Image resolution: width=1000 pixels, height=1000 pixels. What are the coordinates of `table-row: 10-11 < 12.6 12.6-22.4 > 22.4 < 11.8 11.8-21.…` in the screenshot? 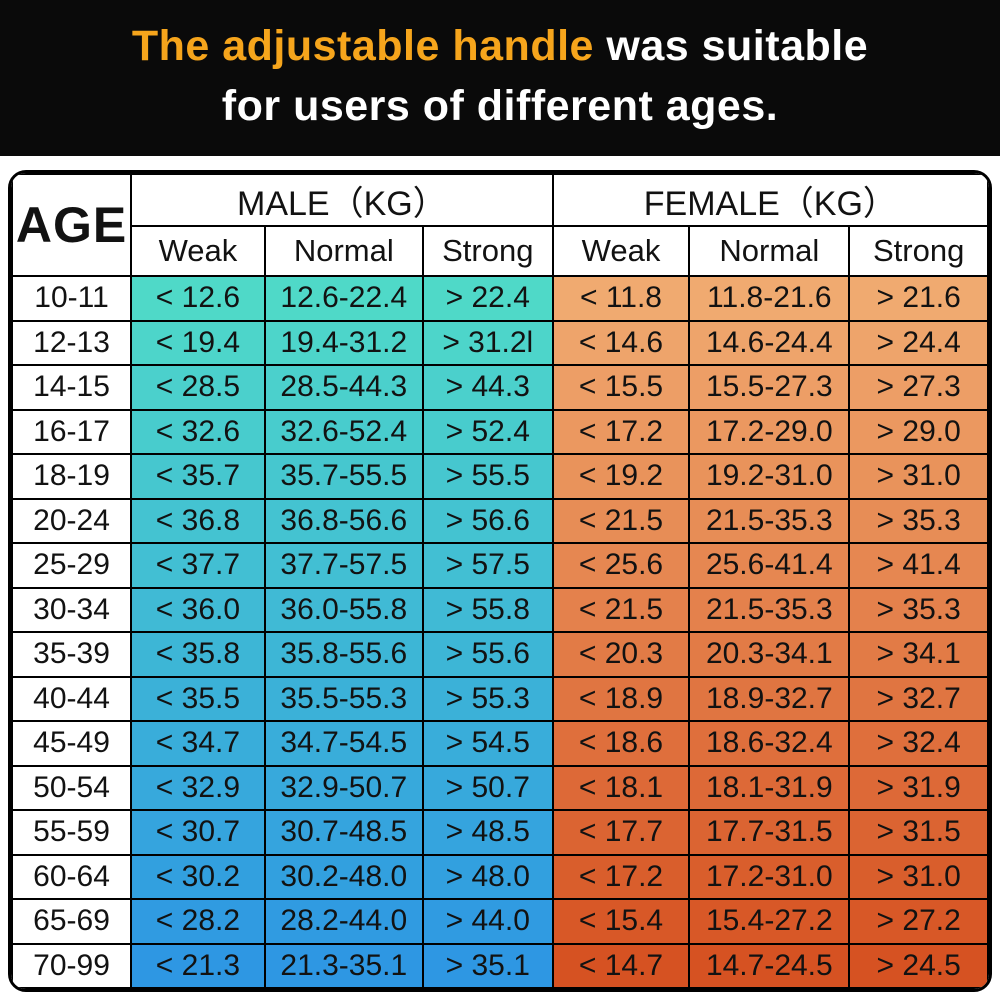 It's located at (500, 298).